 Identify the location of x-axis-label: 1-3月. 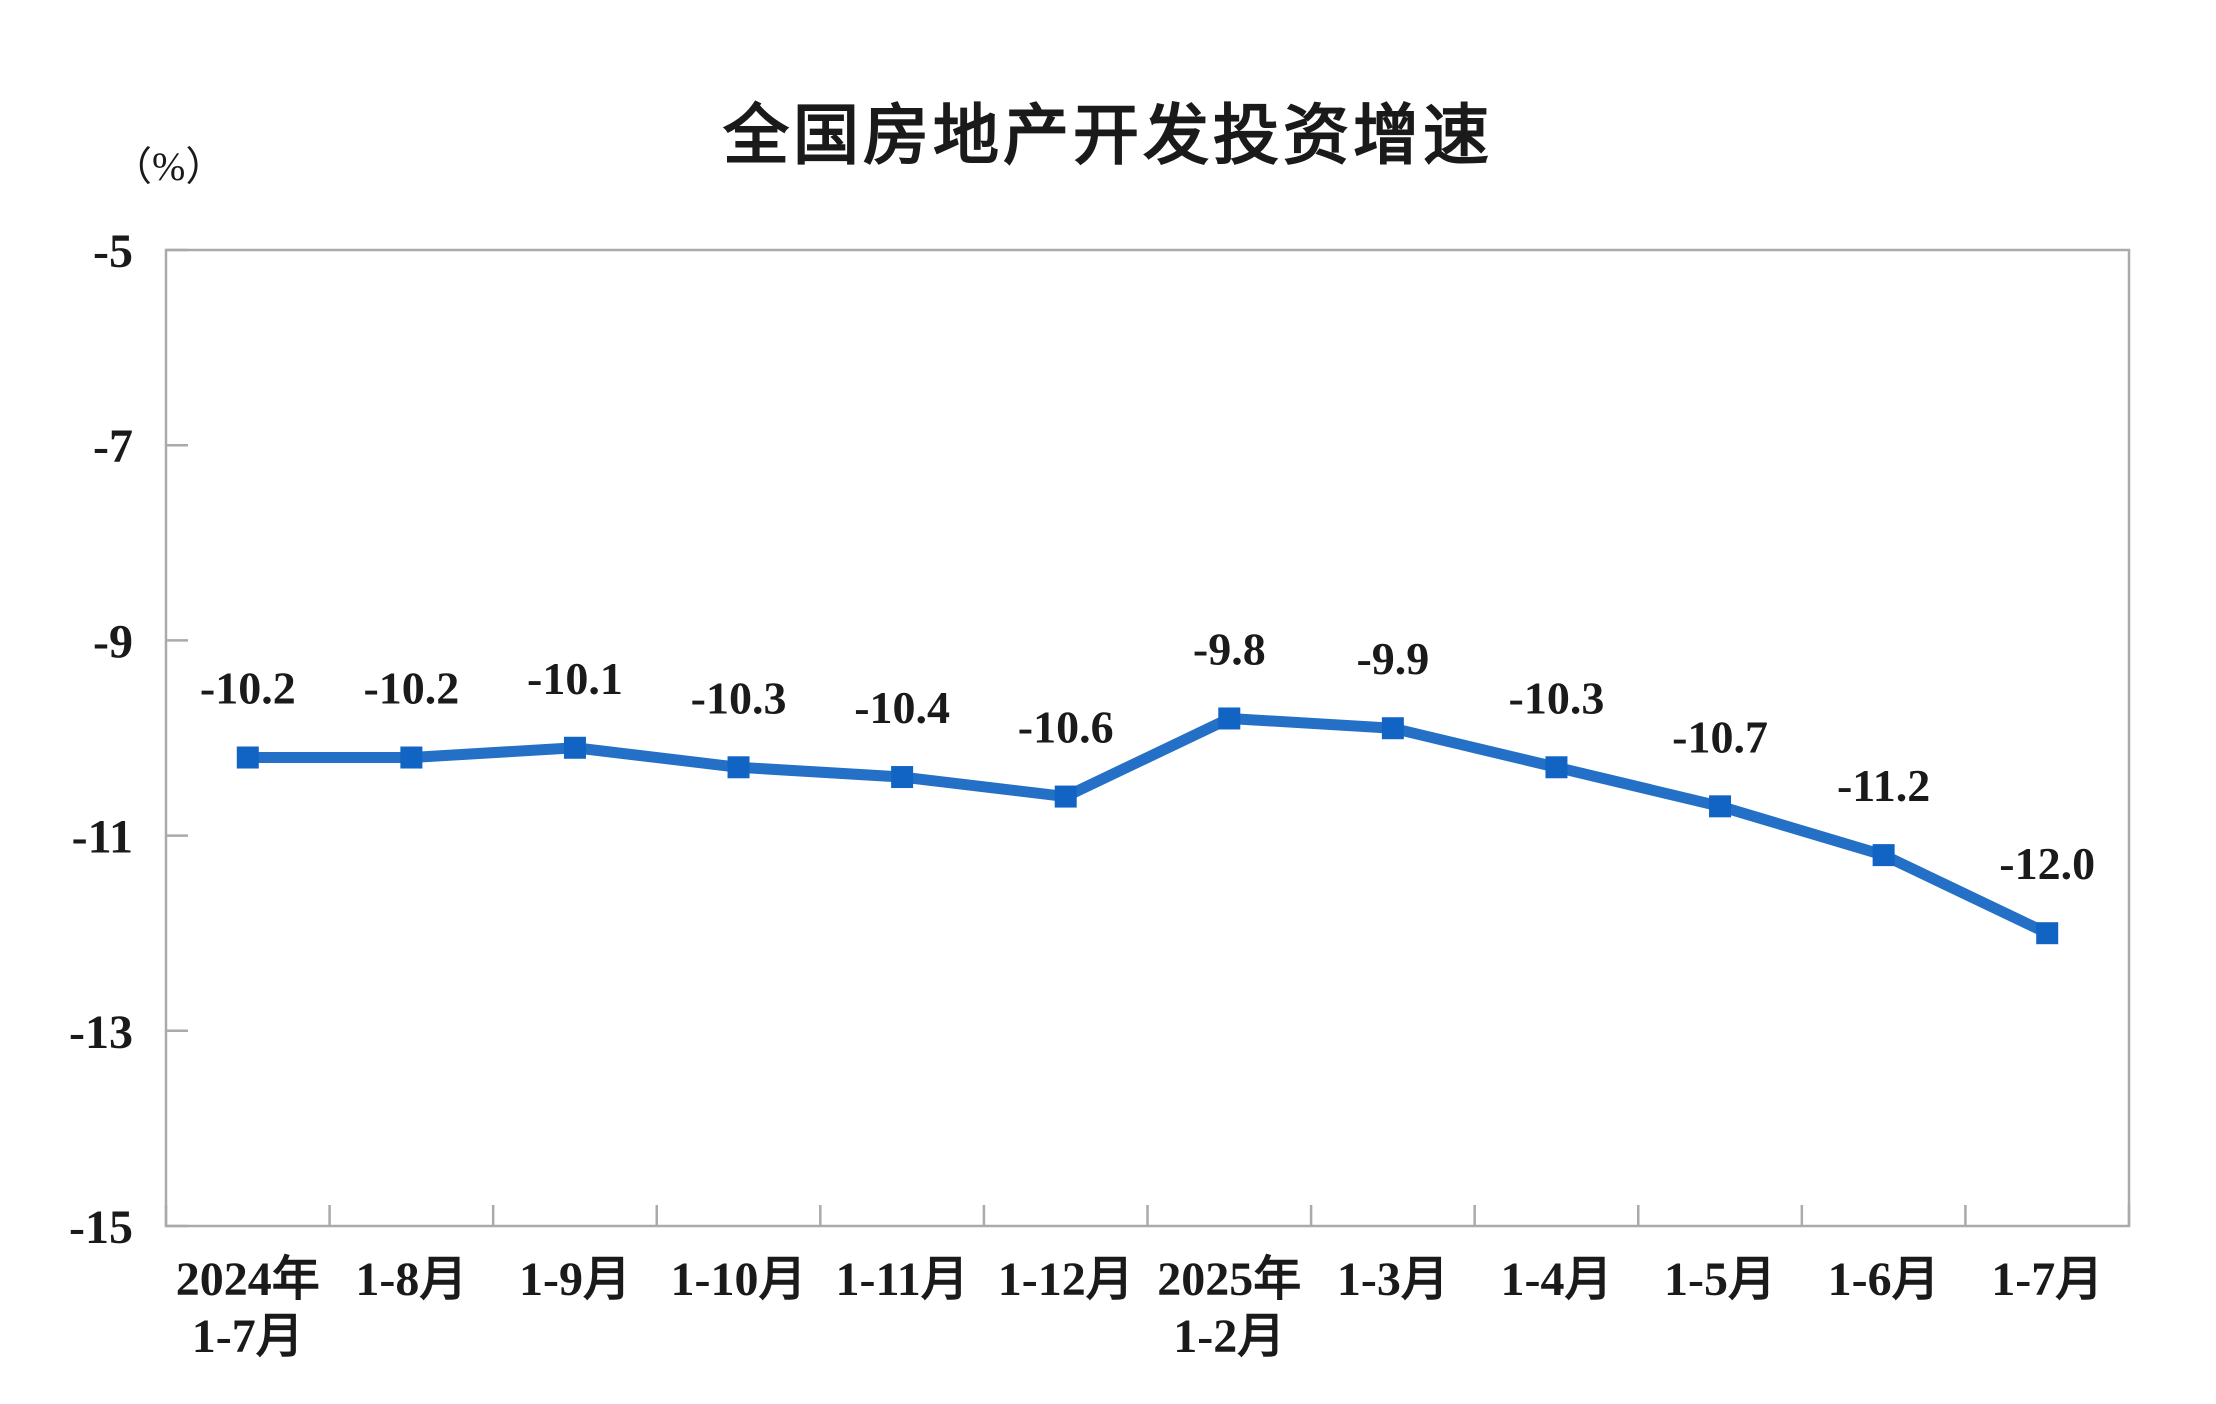
(1393, 1279).